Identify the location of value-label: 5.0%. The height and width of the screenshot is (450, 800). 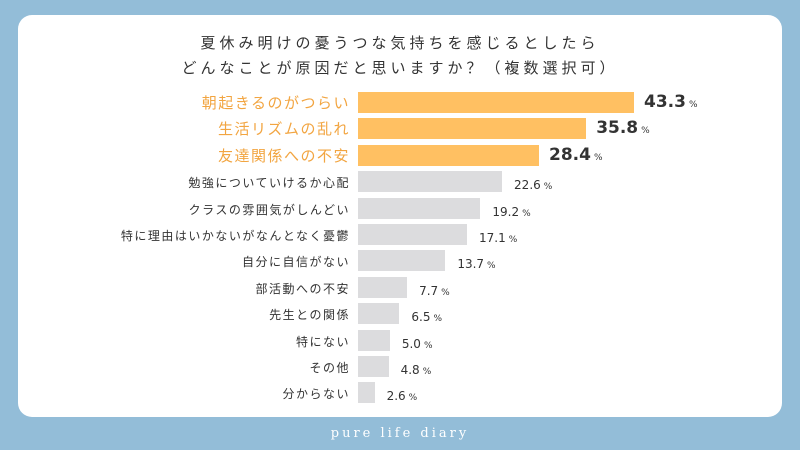
(417, 342).